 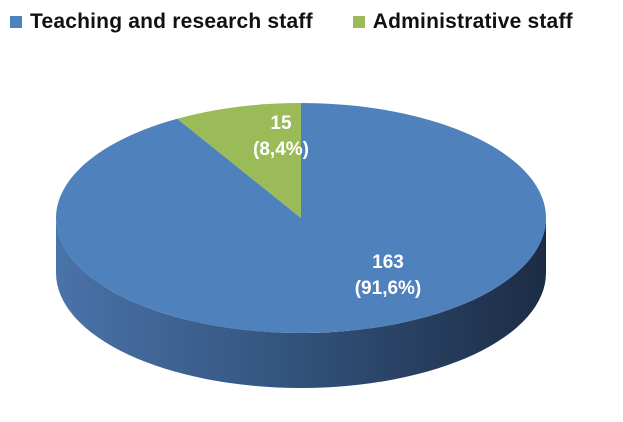 I want to click on legend-item-teaching: Teaching and research staff, so click(x=161, y=22).